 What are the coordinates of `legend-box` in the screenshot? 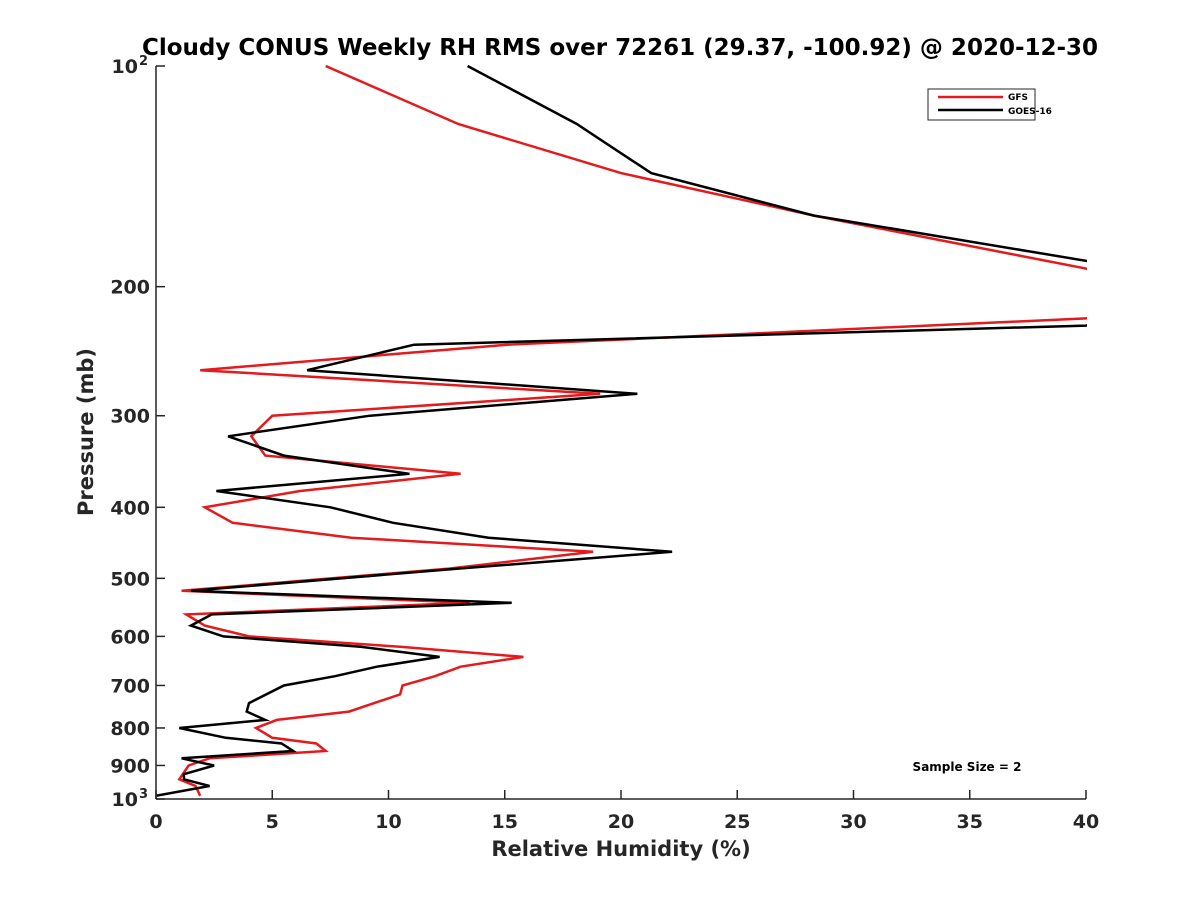 It's located at (981, 104).